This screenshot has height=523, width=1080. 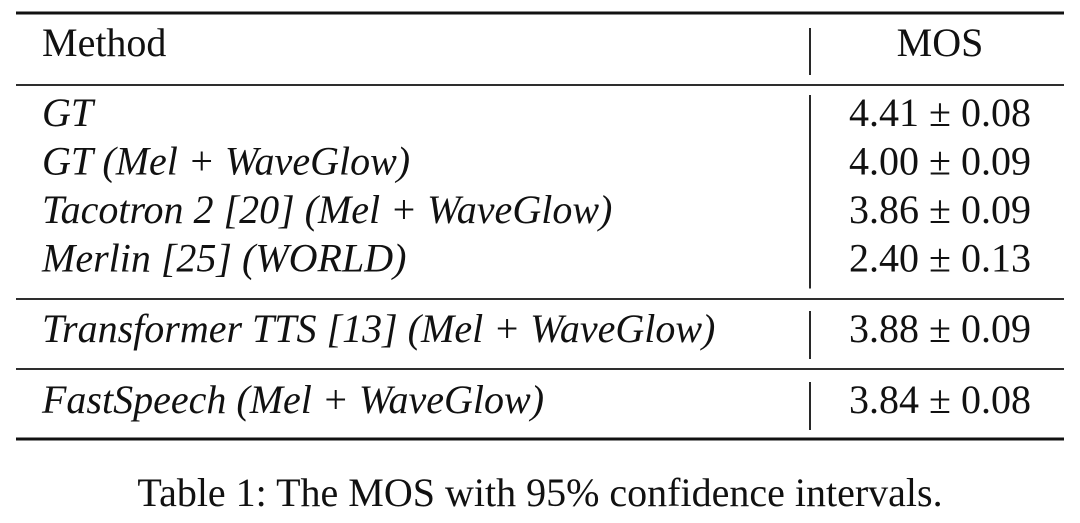 I want to click on header-cell: Method, so click(x=104, y=42).